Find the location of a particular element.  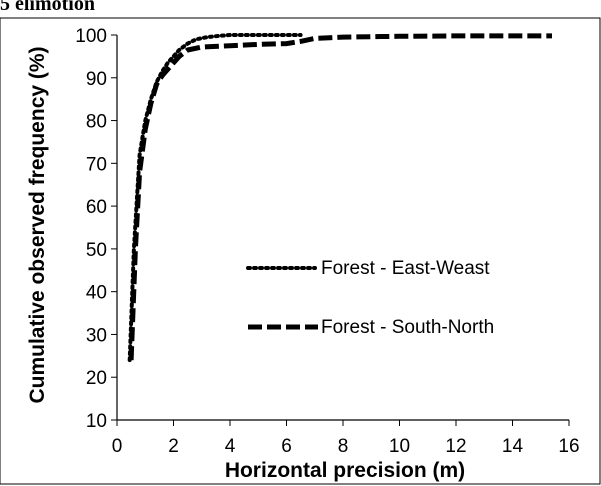

x-tick-label: 2 is located at coordinates (173, 446).